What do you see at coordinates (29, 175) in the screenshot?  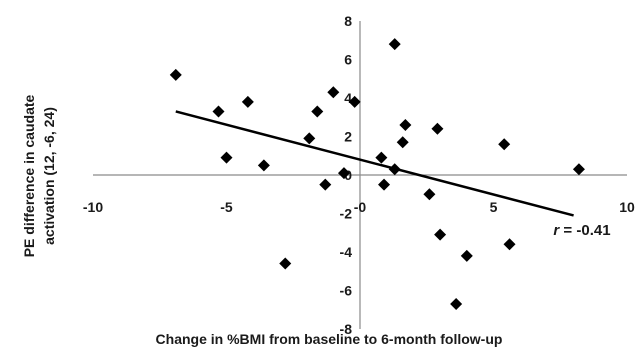 I see `y-axis-label-line1: PE difference in caudate` at bounding box center [29, 175].